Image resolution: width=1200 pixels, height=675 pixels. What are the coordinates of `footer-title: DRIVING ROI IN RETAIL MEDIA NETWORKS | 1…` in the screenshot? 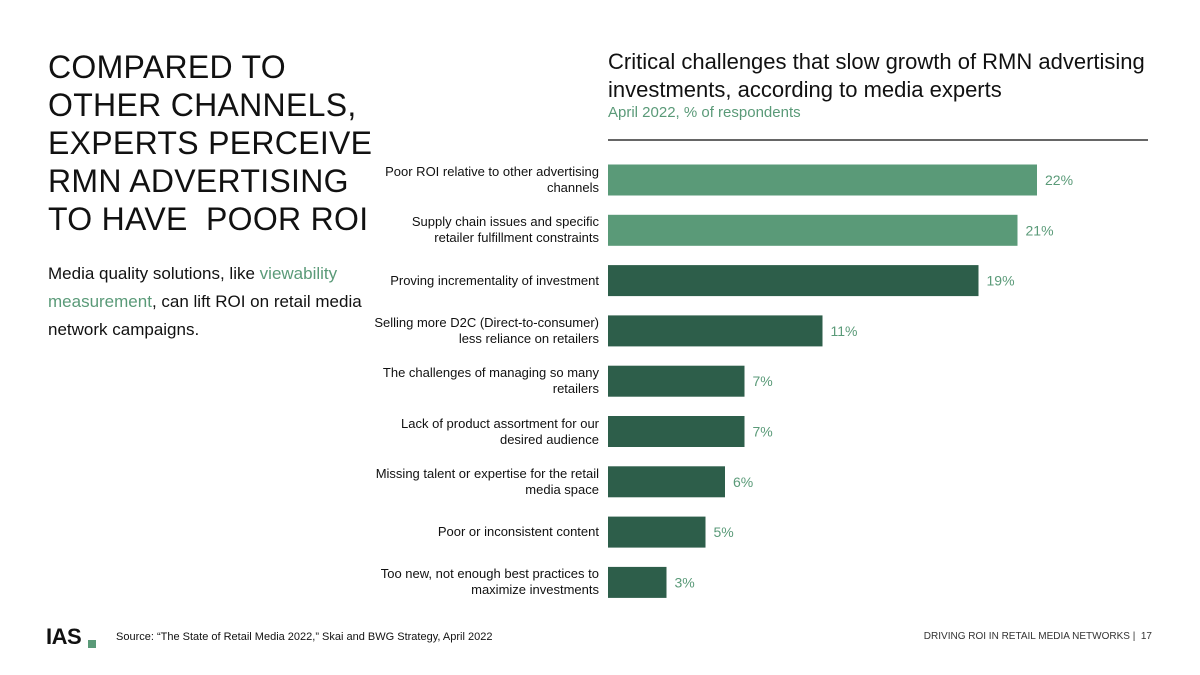 It's located at (1038, 636).